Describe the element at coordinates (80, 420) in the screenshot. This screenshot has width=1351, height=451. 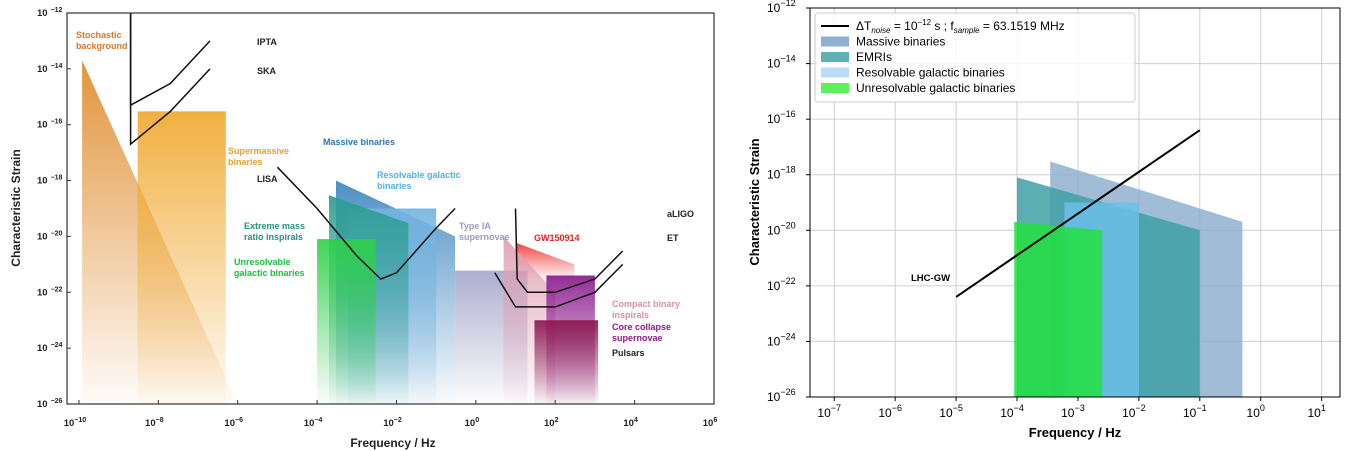
I see `x-tick-exponent: −10` at that location.